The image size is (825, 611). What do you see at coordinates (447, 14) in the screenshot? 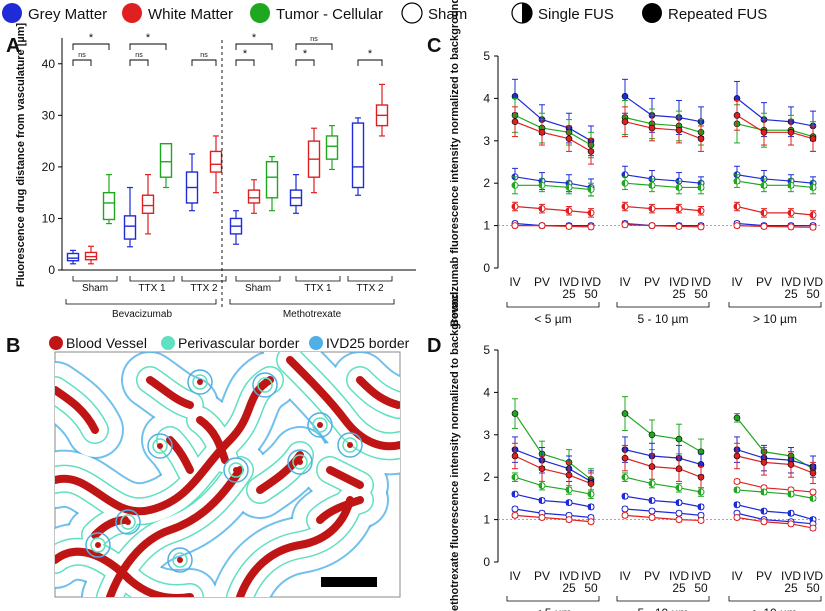
I see `legend-label-3: Sham` at bounding box center [447, 14].